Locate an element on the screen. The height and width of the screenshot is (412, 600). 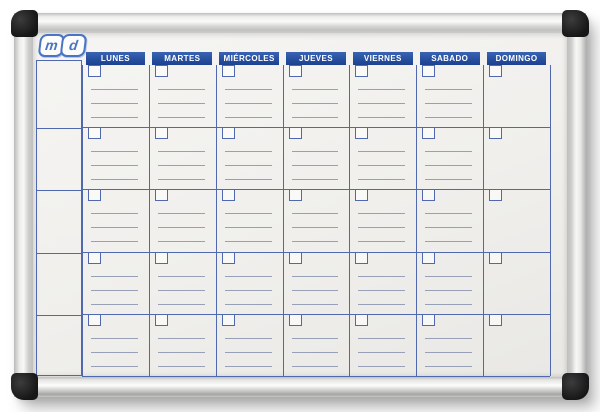
frame-rail-top is located at coordinates (300, 24).